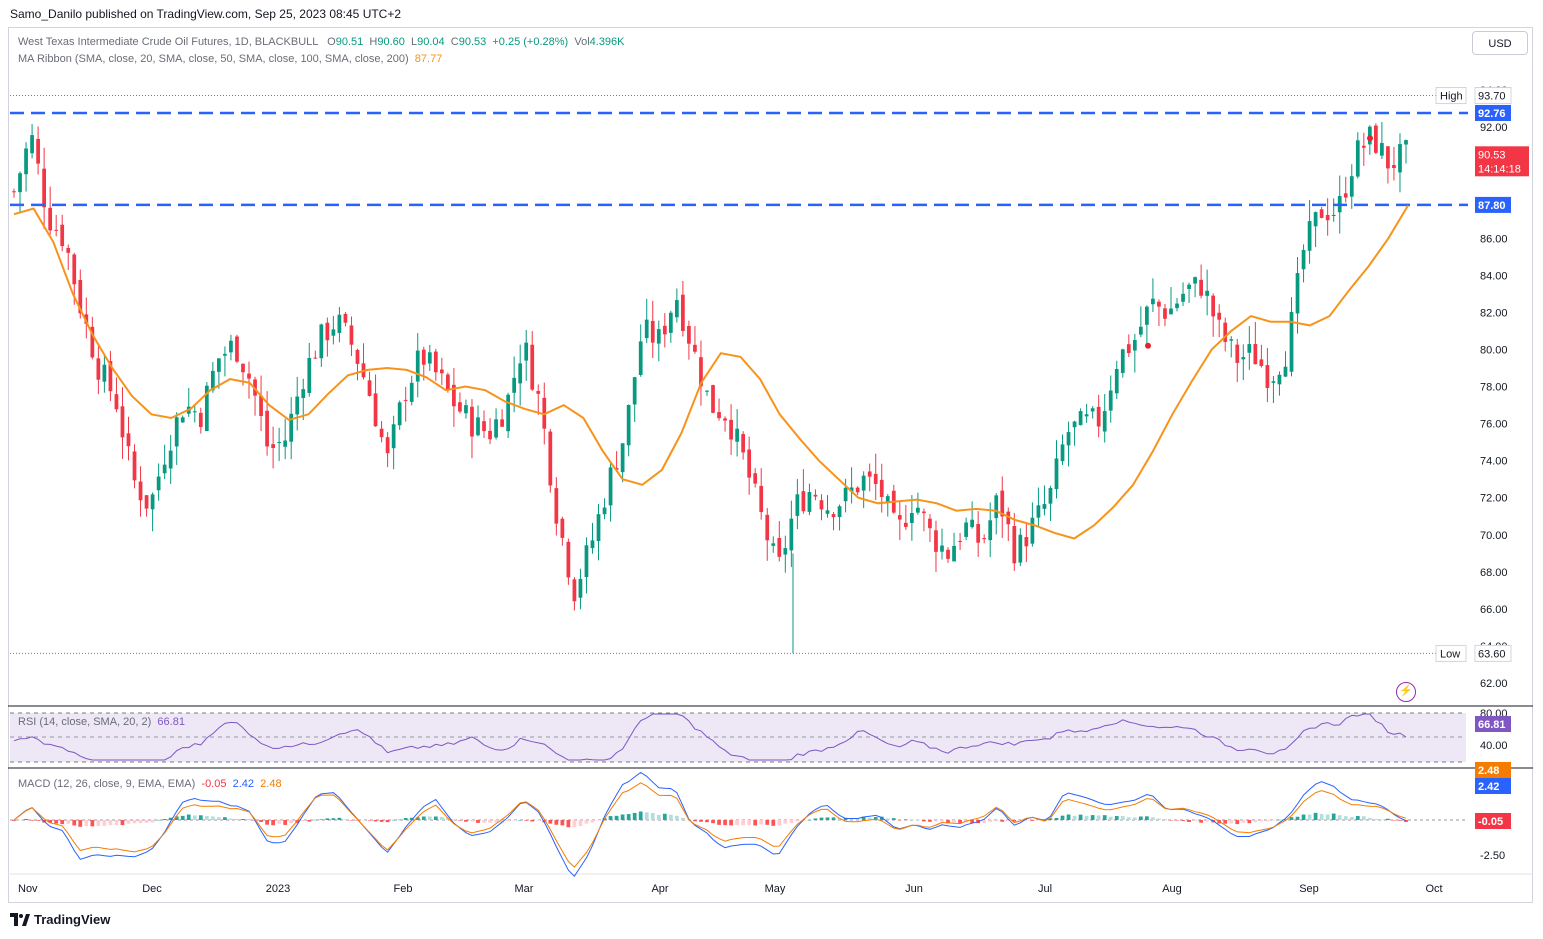  What do you see at coordinates (914, 889) in the screenshot?
I see `date-label: Jun` at bounding box center [914, 889].